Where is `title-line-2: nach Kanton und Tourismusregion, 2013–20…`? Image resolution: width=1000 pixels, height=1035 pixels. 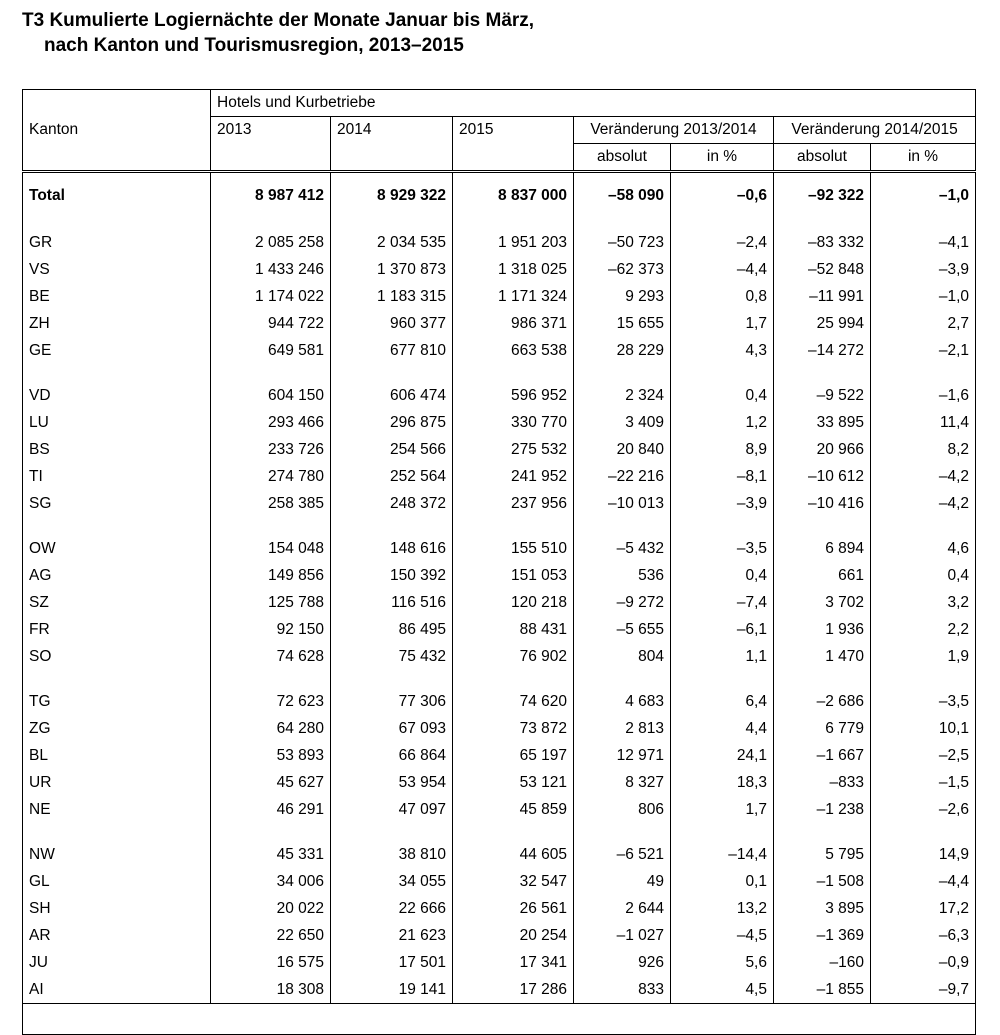
title-line-2: nach Kanton und Tourismusregion, 2013–20… is located at coordinates (254, 45).